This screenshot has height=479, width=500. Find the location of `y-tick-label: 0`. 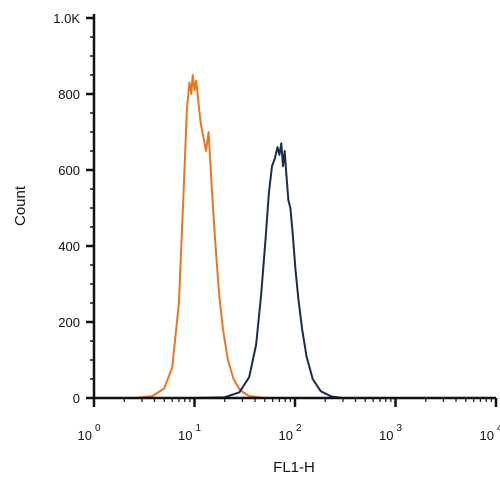

y-tick-label: 0 is located at coordinates (76, 398).